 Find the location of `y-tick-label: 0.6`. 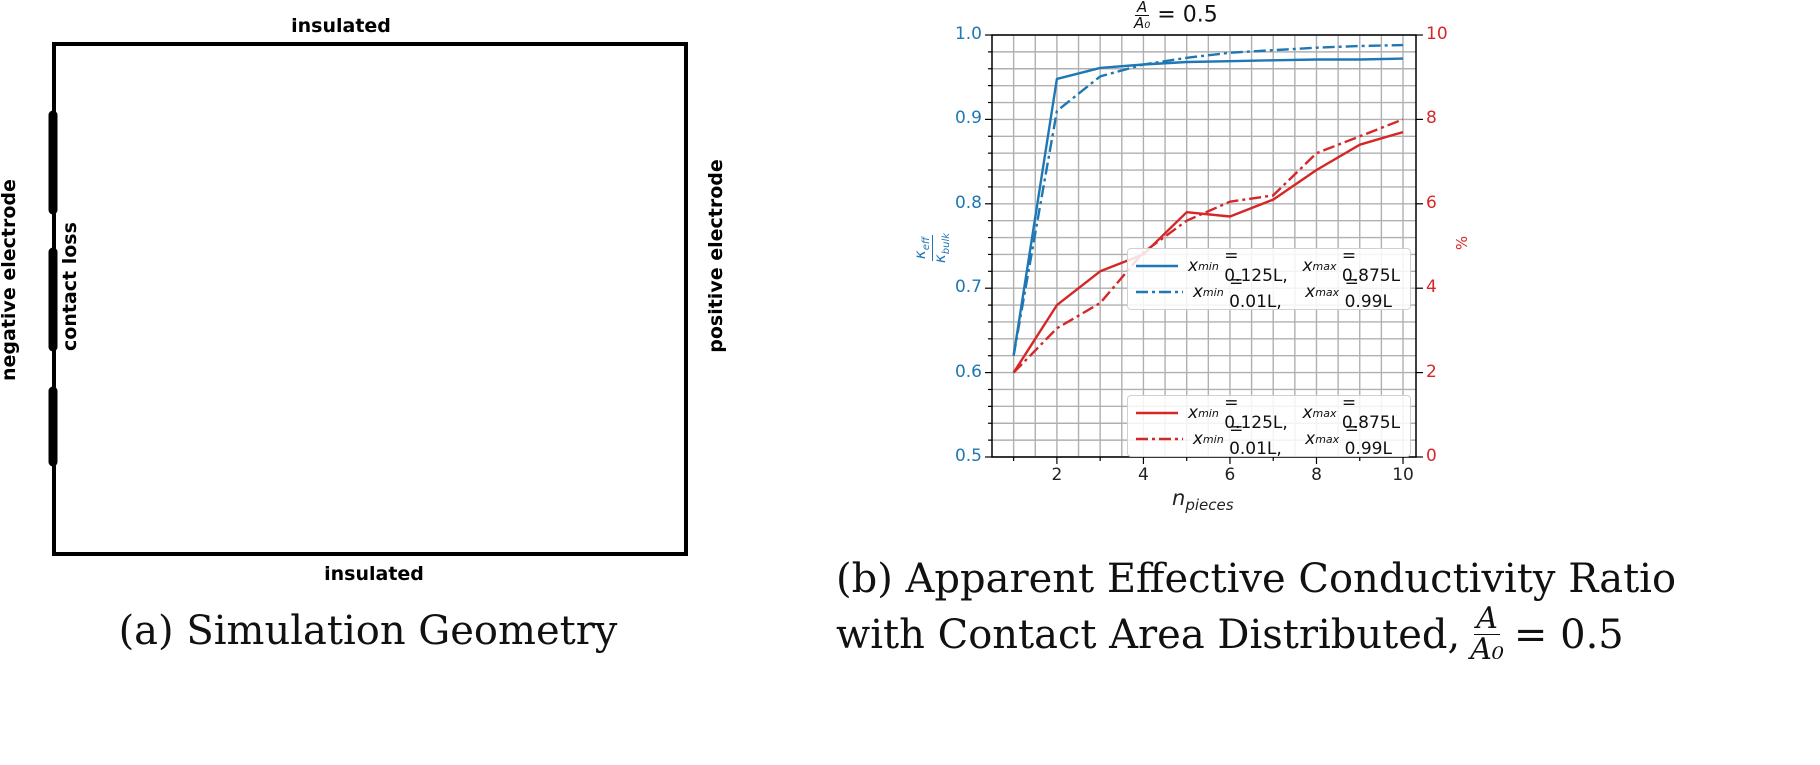

y-tick-label: 0.6 is located at coordinates (968, 371).